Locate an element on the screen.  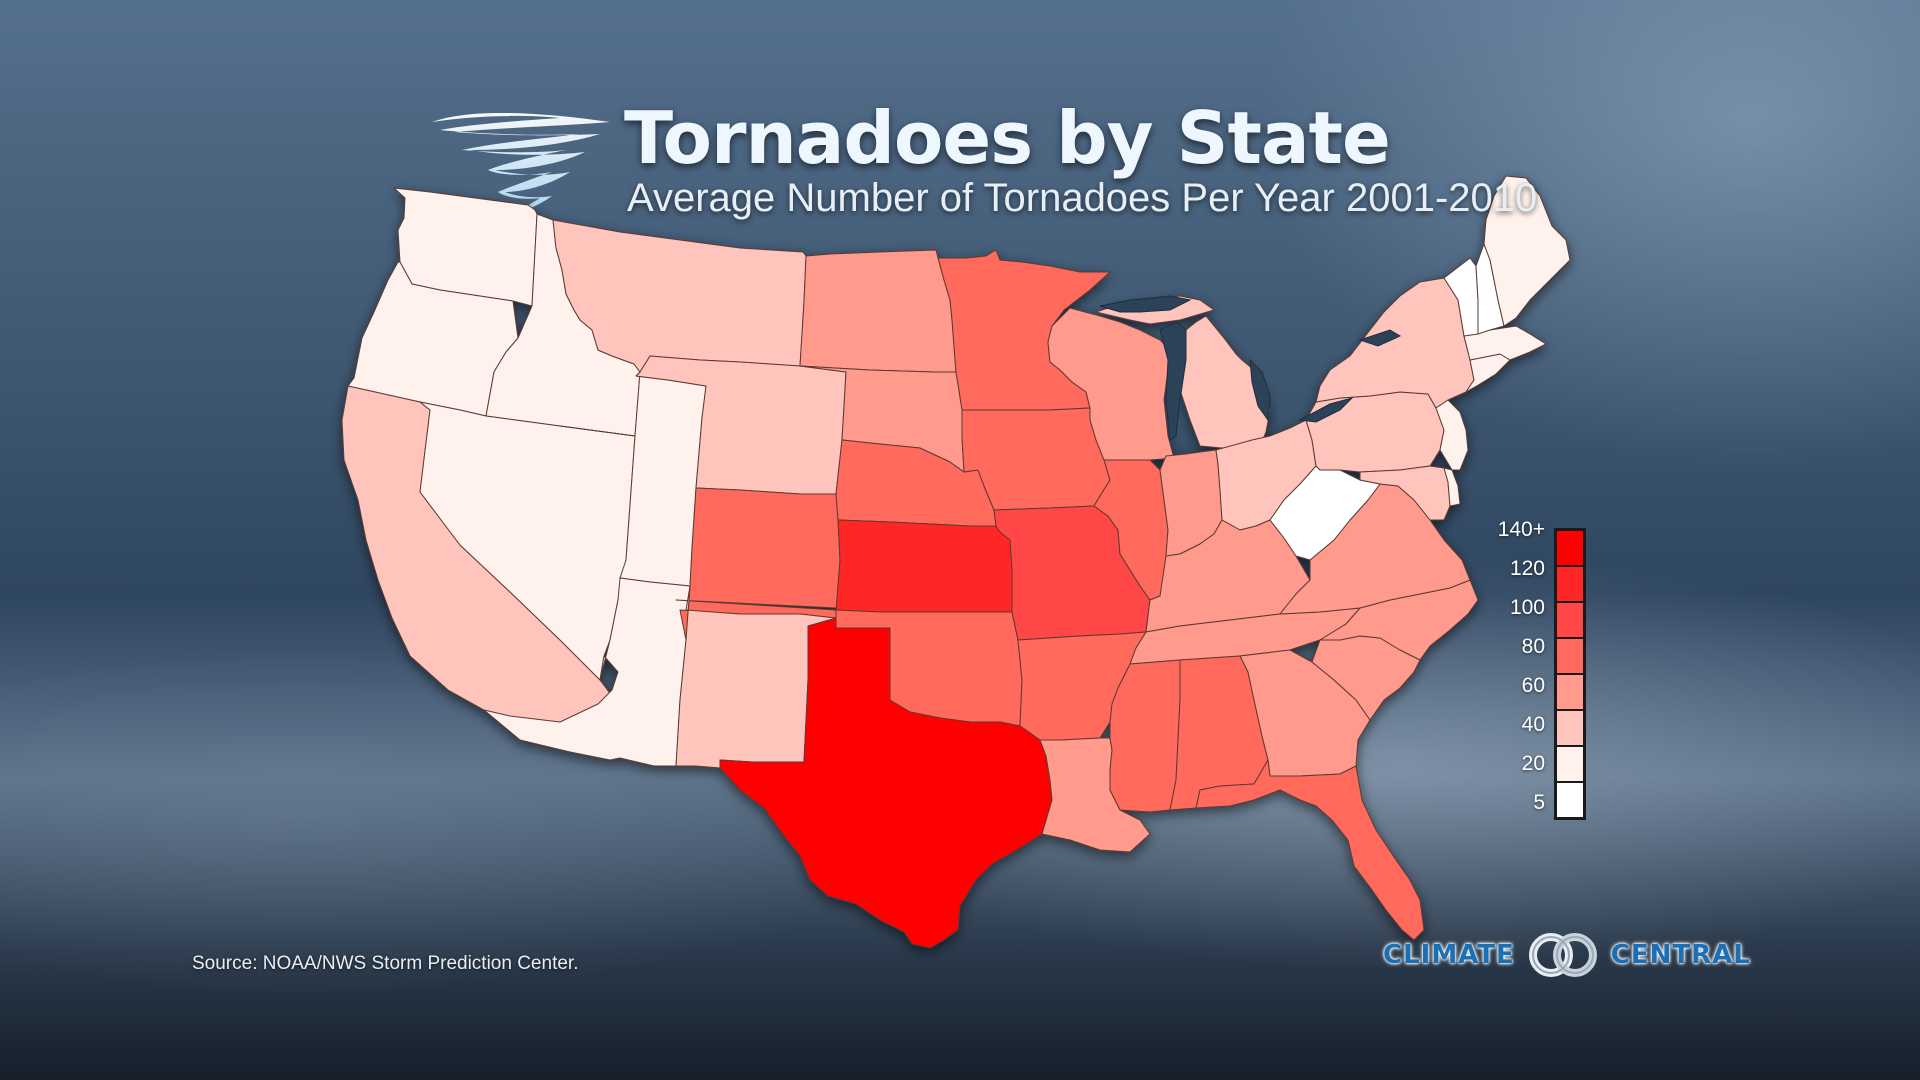
legend-label: 60 is located at coordinates (1533, 685).